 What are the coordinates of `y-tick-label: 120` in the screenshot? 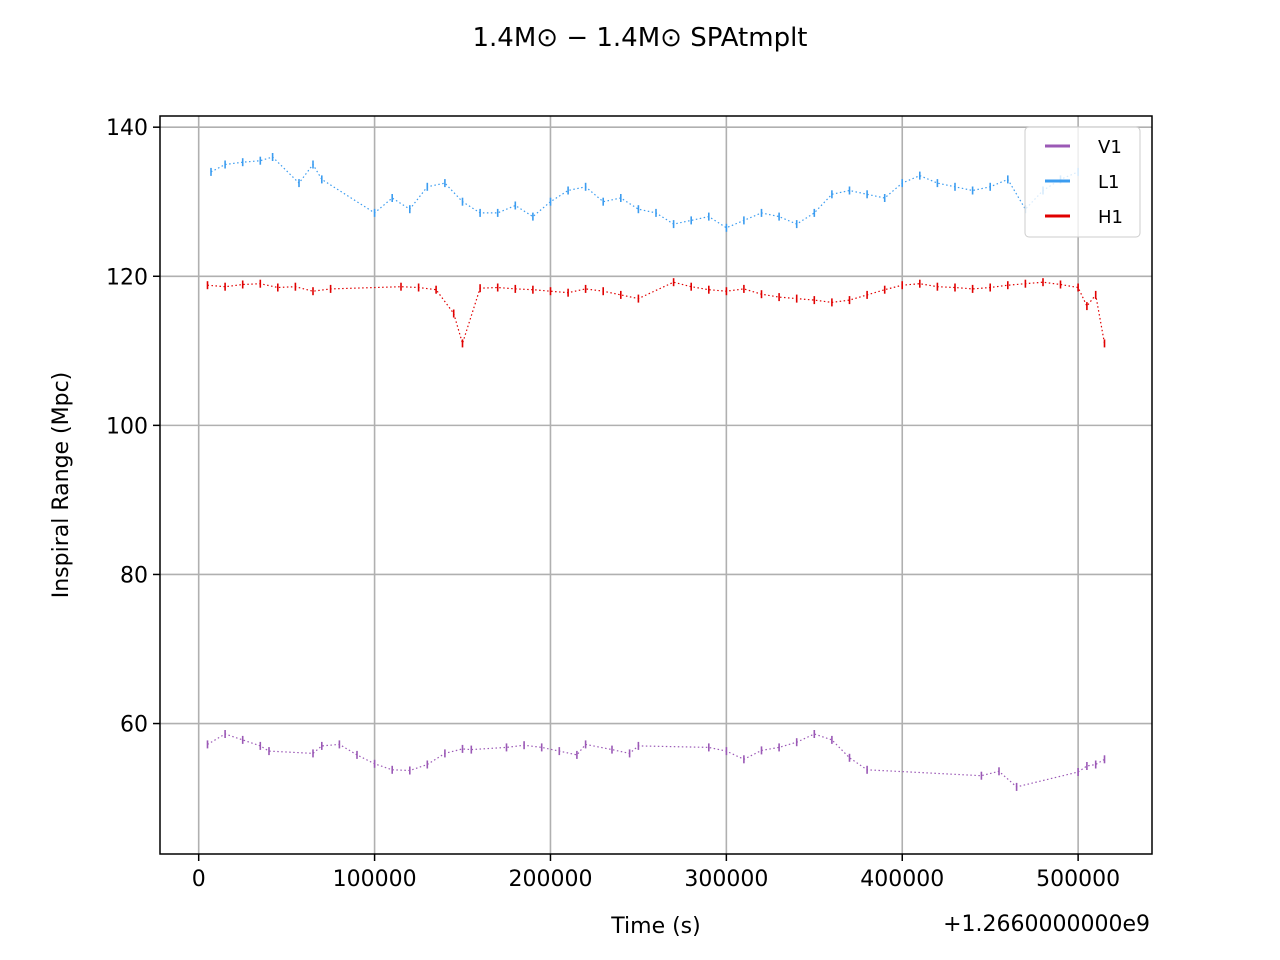 It's located at (127, 277).